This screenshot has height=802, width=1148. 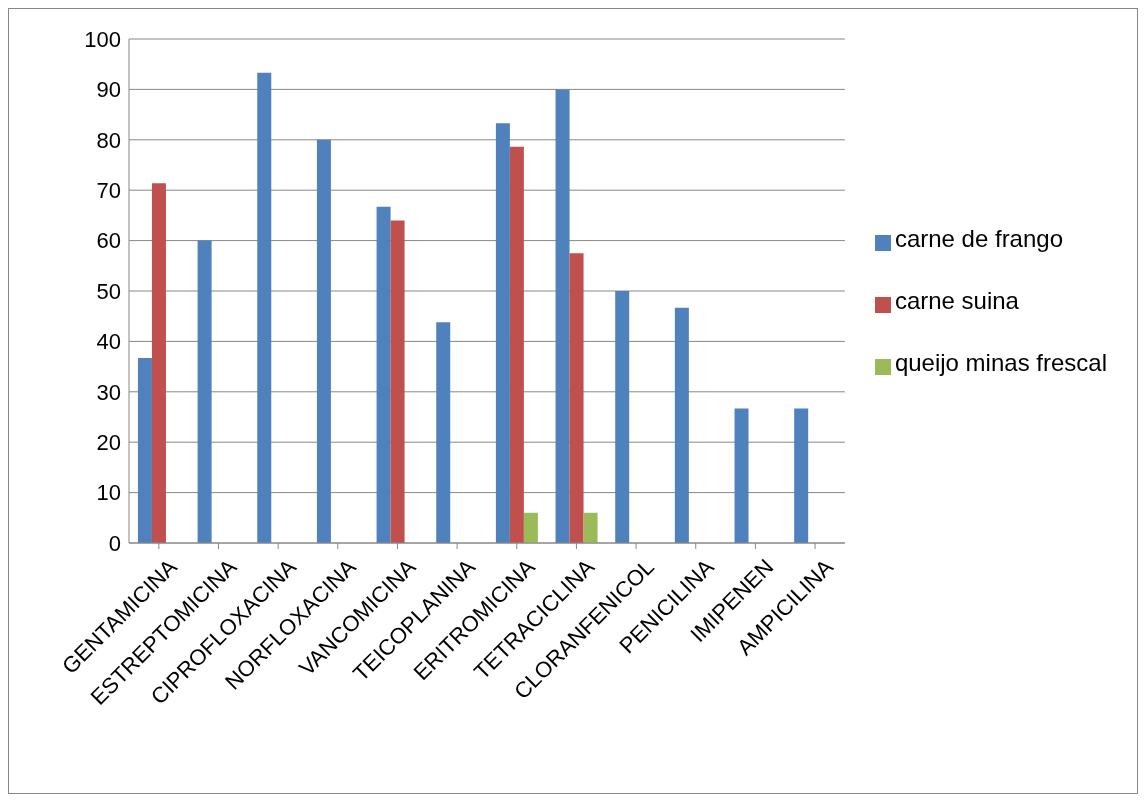 What do you see at coordinates (108, 291) in the screenshot?
I see `y-tick-label: 50` at bounding box center [108, 291].